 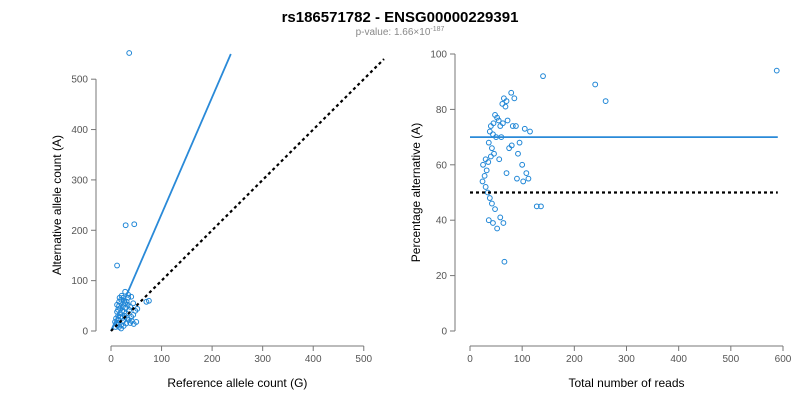 I want to click on chart-subtitle: p-value: 1.66×10-187, so click(x=400, y=32).